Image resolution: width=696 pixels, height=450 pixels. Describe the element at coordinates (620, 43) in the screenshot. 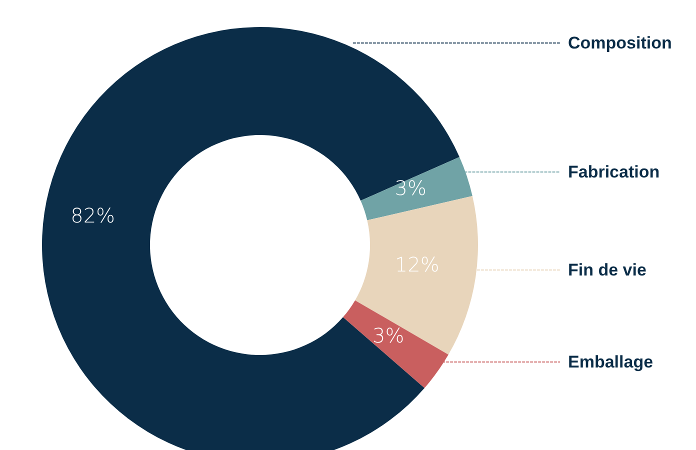

I see `slice-label: Composition` at that location.